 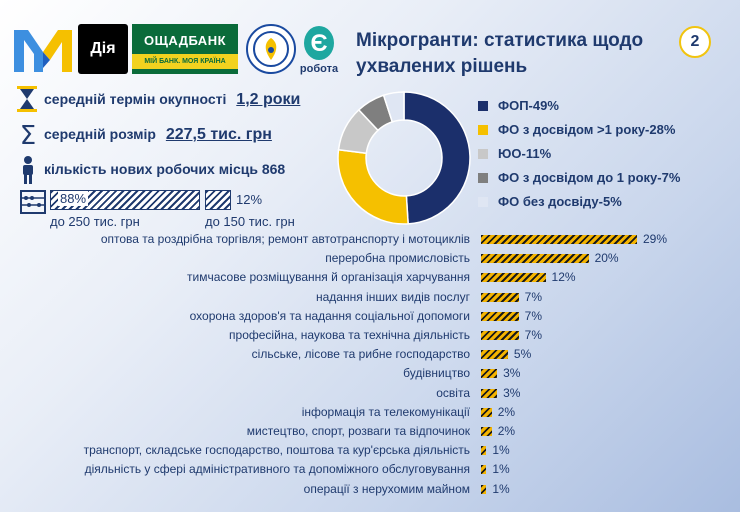 I want to click on m-logo-icon, so click(x=43, y=51).